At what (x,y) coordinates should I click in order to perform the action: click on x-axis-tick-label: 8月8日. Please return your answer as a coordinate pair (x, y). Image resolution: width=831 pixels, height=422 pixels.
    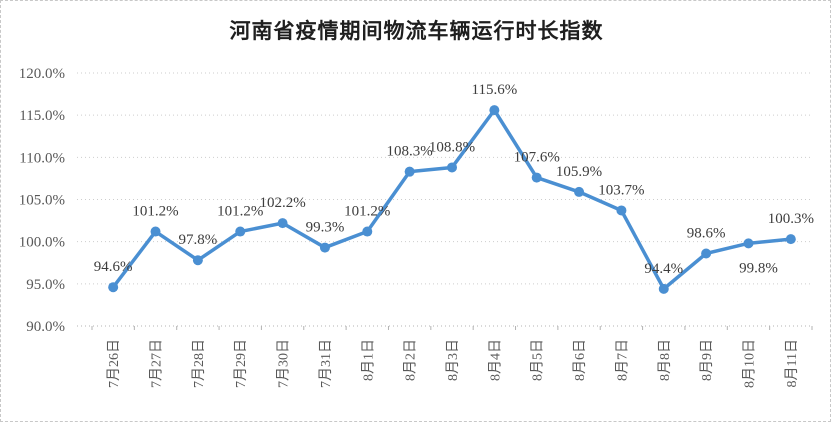
    Looking at the image, I should click on (665, 360).